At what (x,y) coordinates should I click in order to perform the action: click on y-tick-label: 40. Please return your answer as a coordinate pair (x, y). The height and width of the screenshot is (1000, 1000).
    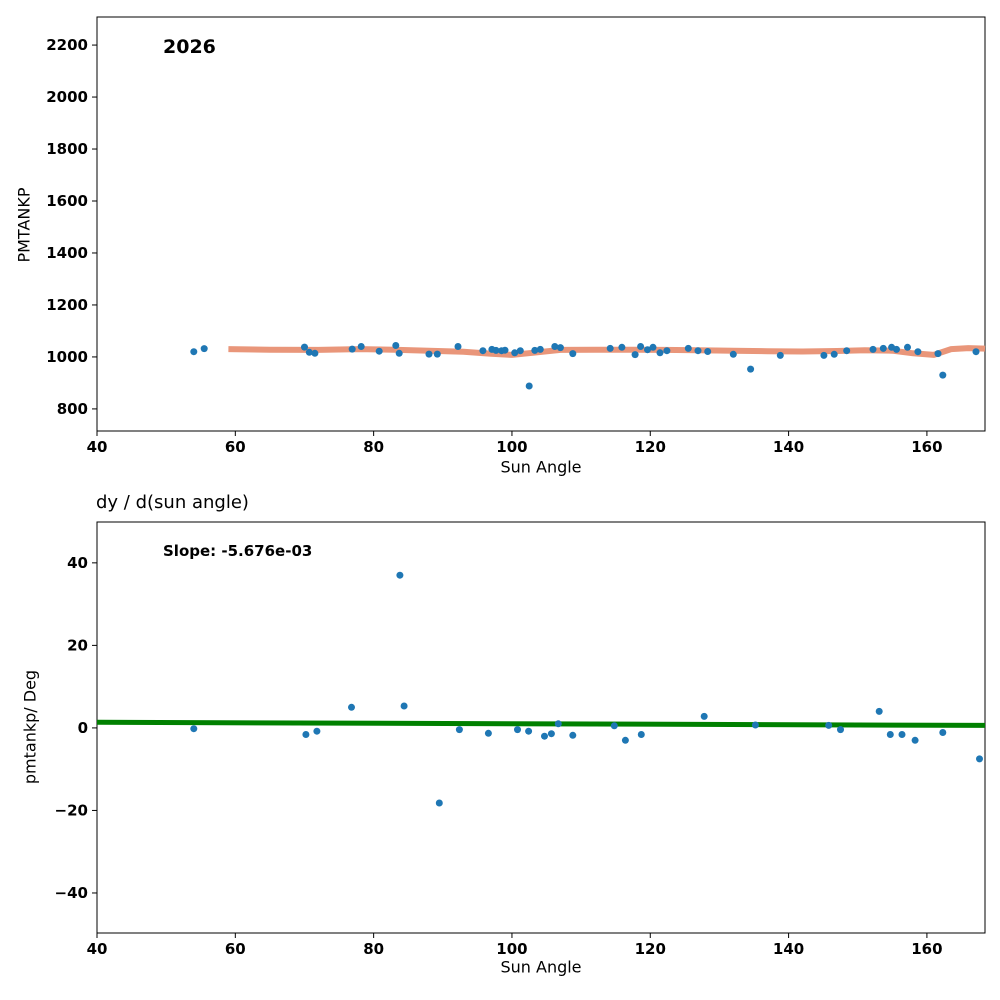
    Looking at the image, I should click on (77, 563).